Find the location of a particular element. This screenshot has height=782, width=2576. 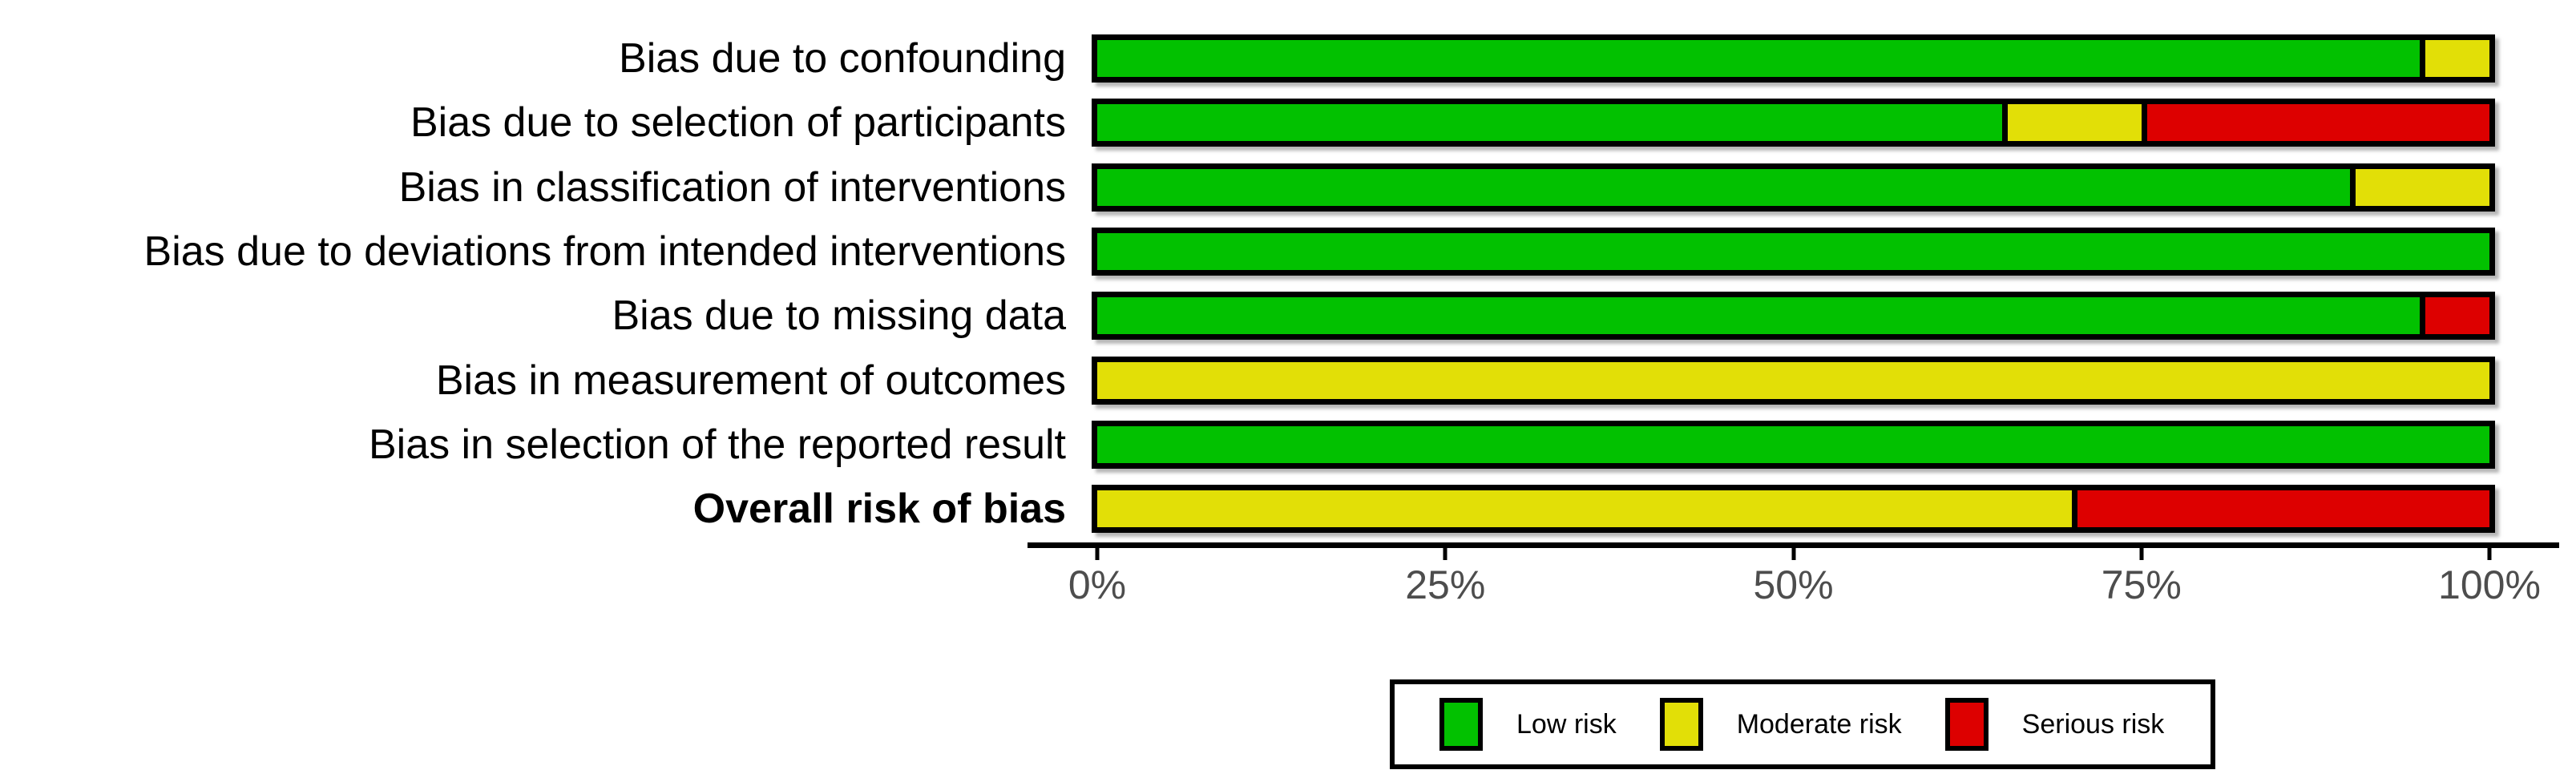

category-label: Bias due to selection of participants is located at coordinates (738, 122).